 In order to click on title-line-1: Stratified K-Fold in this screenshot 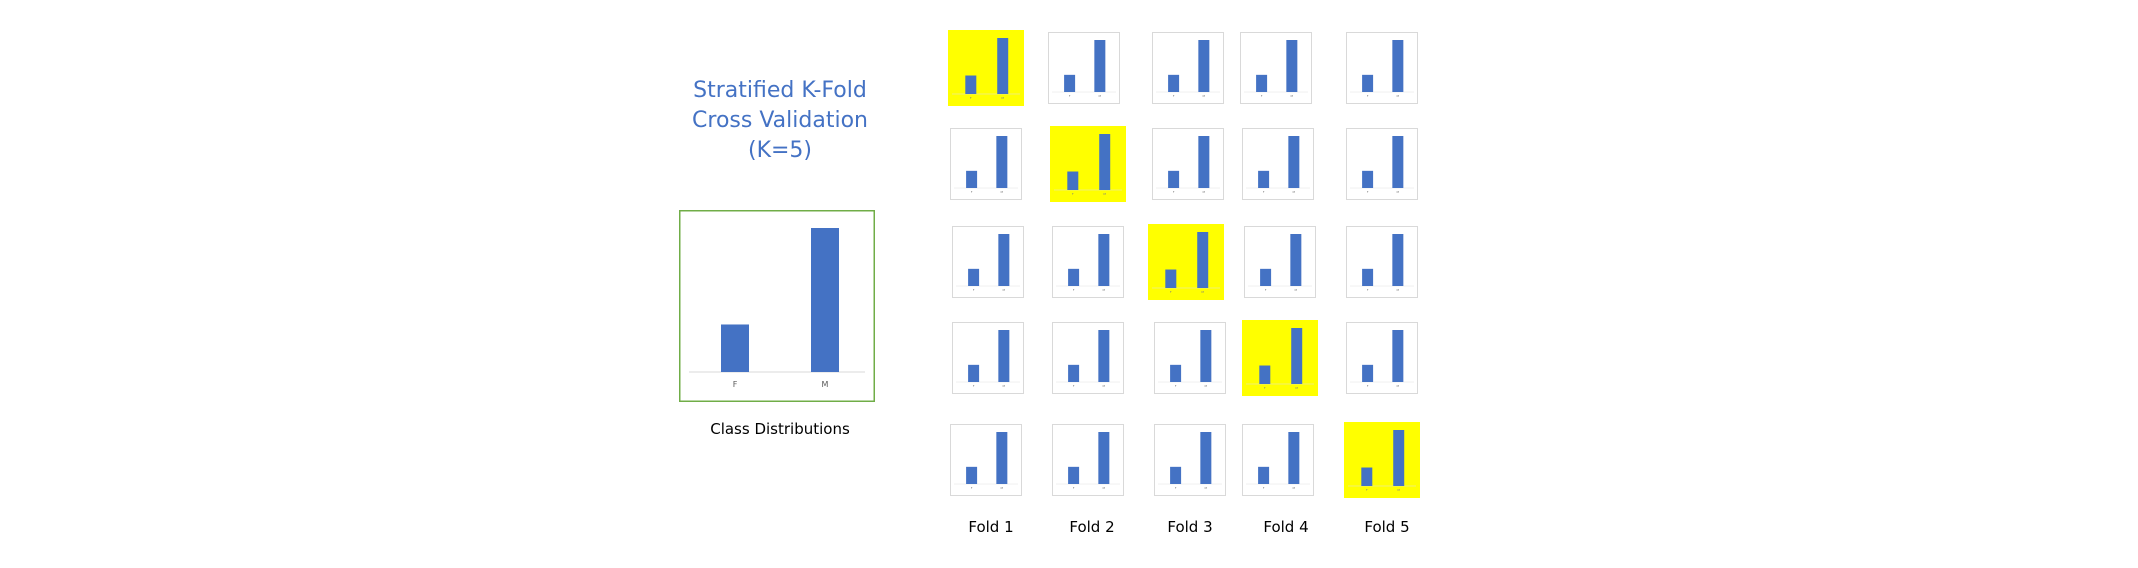, I will do `click(780, 90)`.